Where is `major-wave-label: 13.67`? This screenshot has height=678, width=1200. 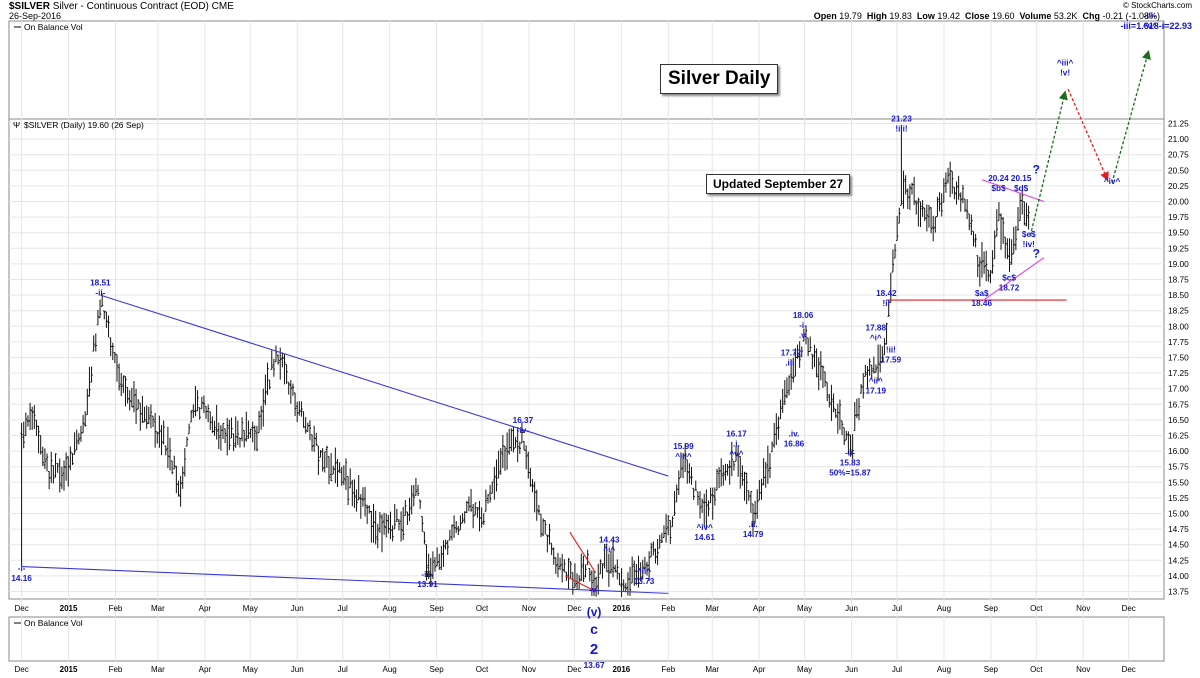 major-wave-label: 13.67 is located at coordinates (594, 665).